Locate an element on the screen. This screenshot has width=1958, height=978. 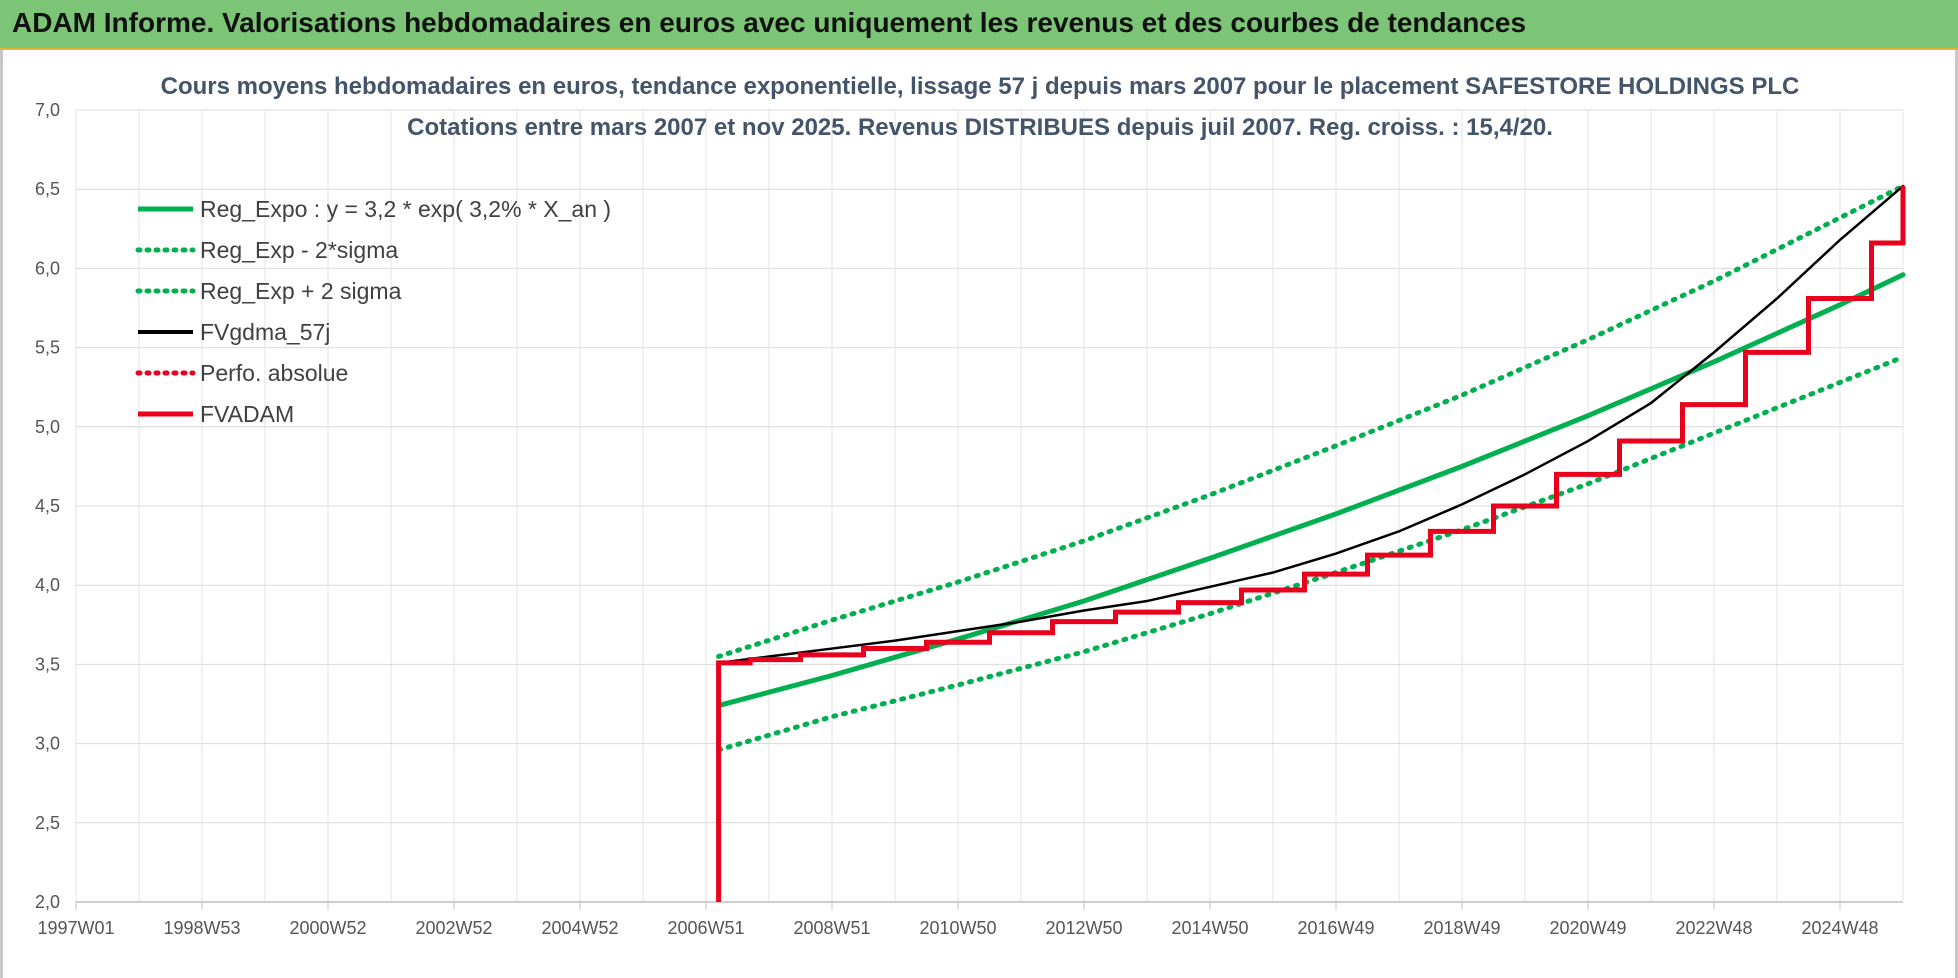
y-tick-label: 4,5 is located at coordinates (47, 506).